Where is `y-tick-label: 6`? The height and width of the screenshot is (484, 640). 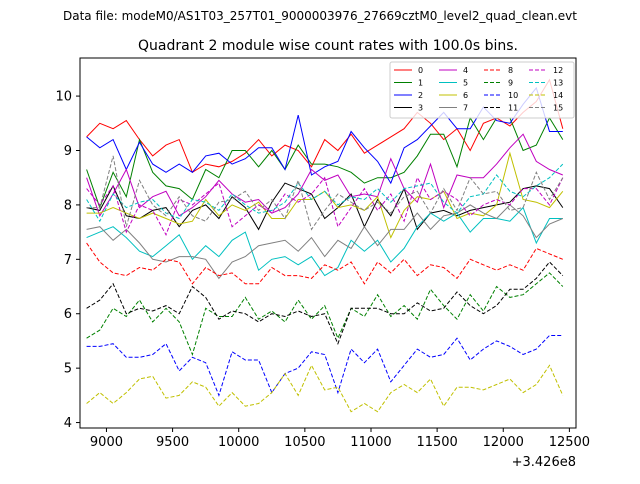
y-tick-label: 6 is located at coordinates (68, 314).